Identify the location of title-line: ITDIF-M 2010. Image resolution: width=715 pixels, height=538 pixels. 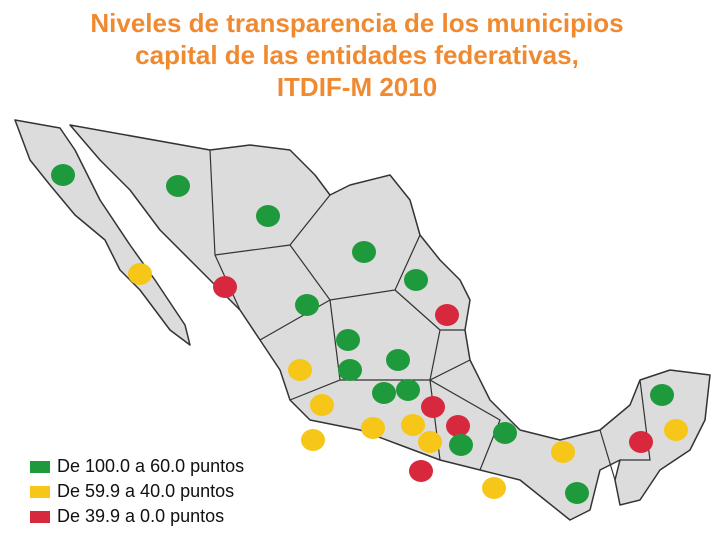
(357, 87).